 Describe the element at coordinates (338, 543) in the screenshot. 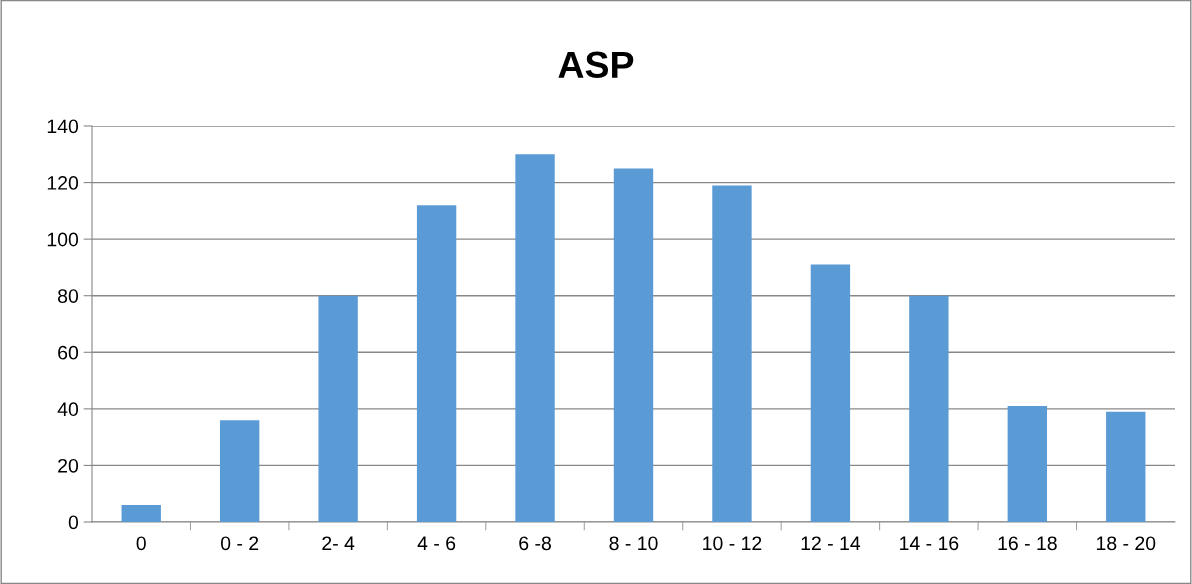

I see `x-tick-label: 2- 4` at that location.